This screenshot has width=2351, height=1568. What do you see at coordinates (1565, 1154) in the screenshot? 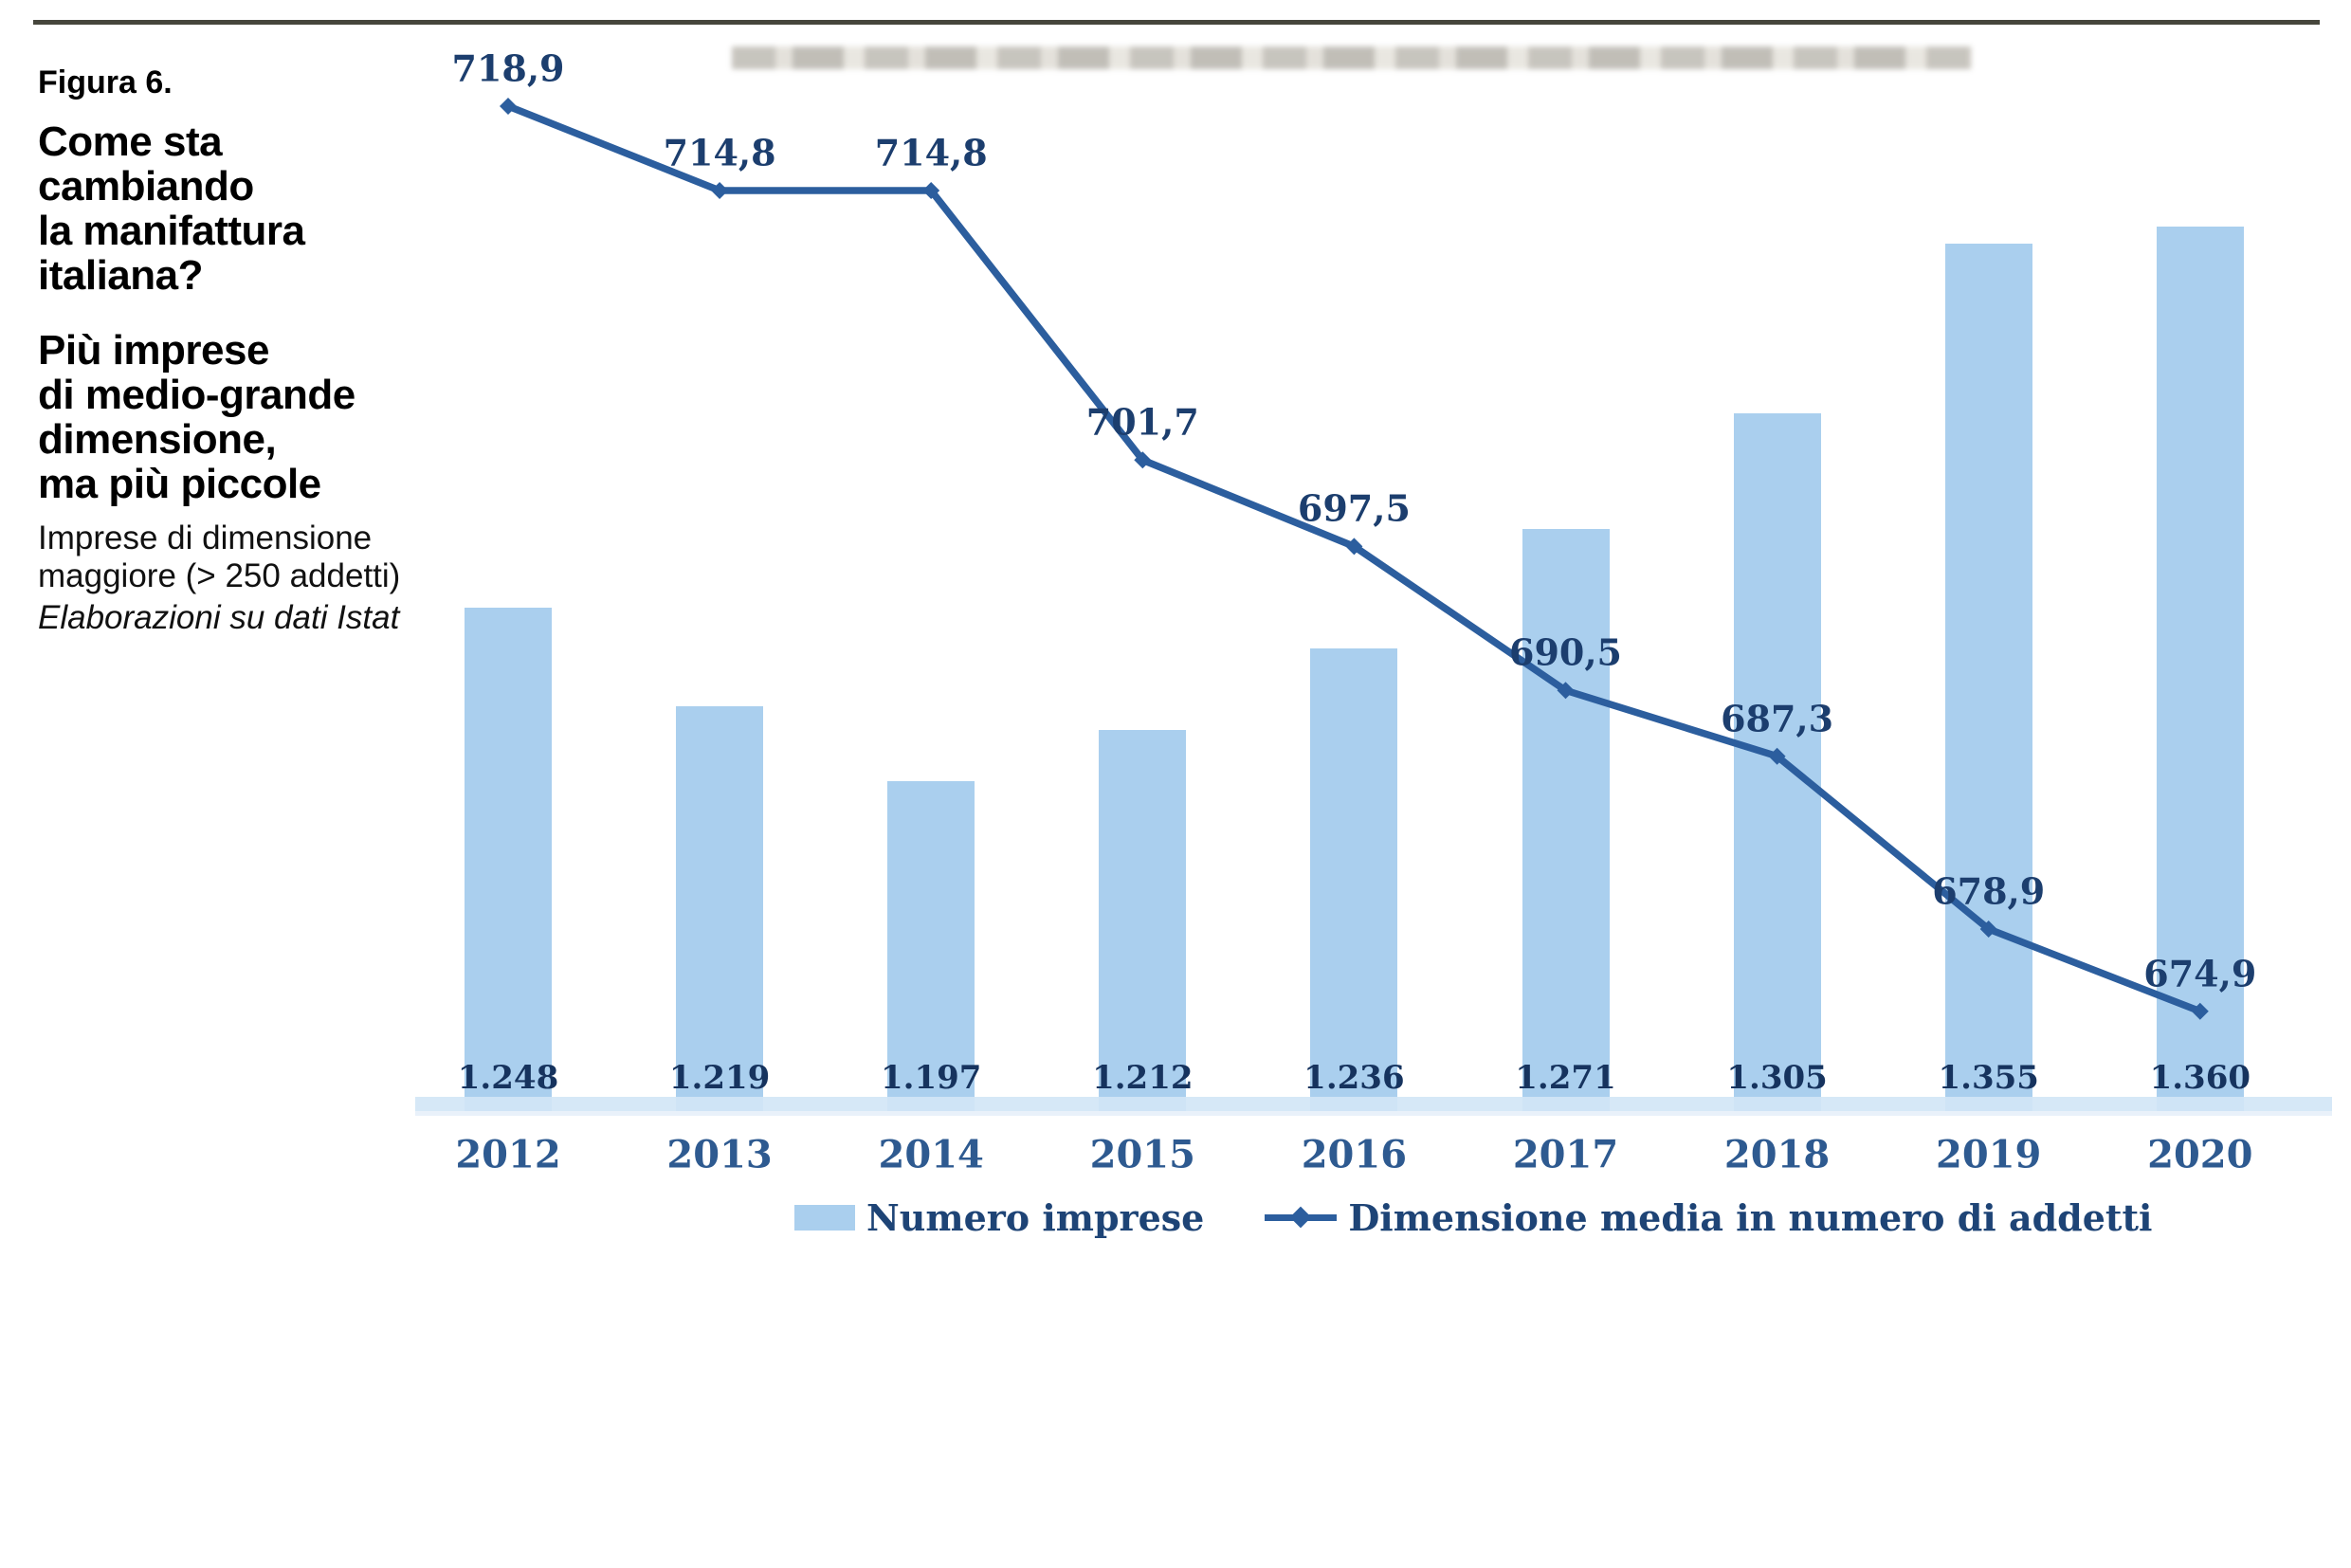
I see `x-tick-2017: 2017` at bounding box center [1565, 1154].